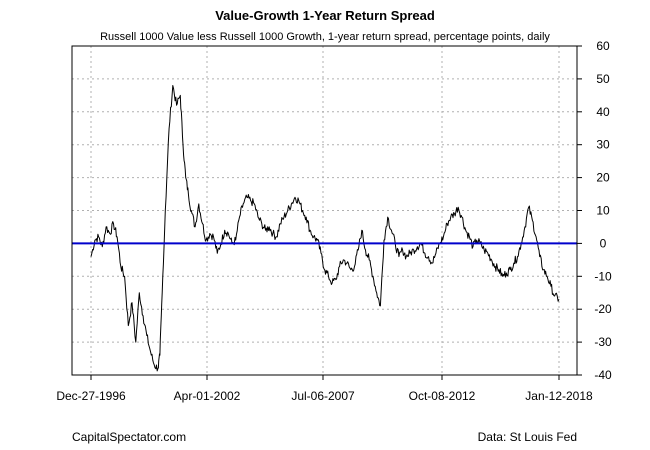 The height and width of the screenshot is (450, 650). Describe the element at coordinates (91, 396) in the screenshot. I see `x-tick-label: Dec-27-1996` at that location.